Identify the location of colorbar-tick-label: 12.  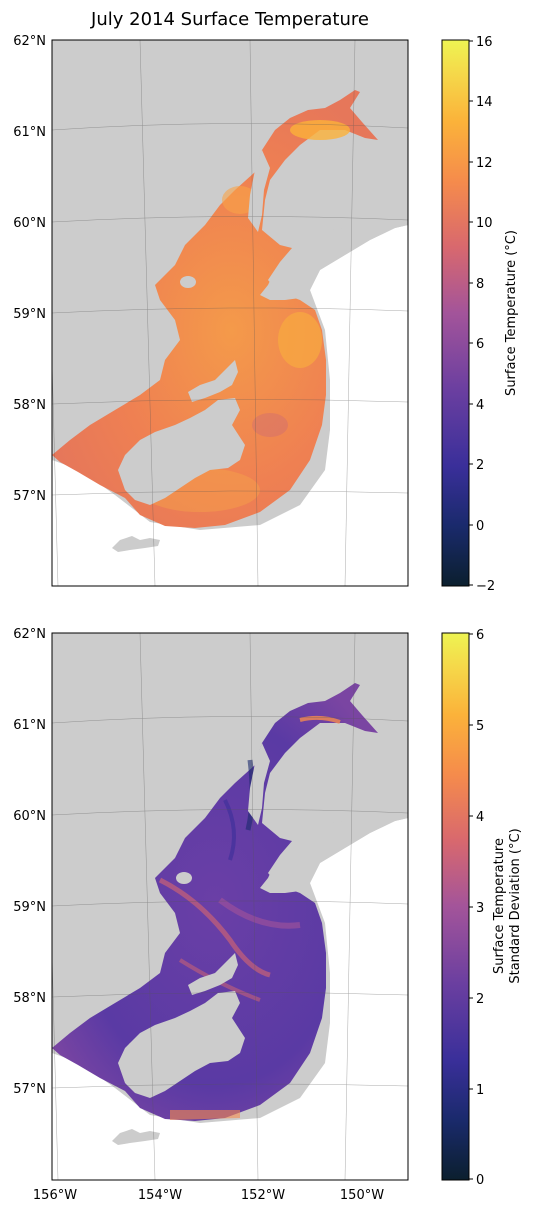
(484, 163).